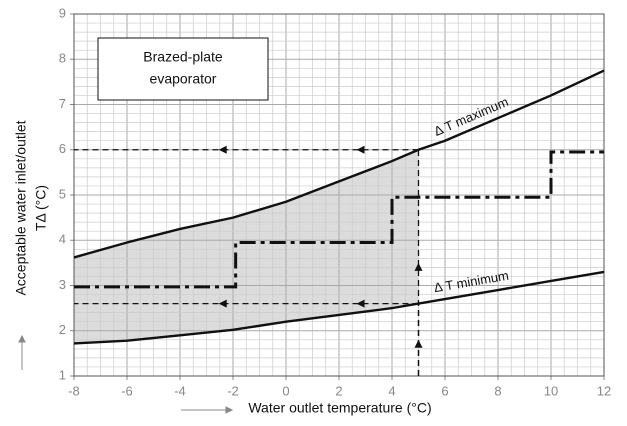 This screenshot has width=627, height=426. I want to click on y-tick-label: 1, so click(62, 374).